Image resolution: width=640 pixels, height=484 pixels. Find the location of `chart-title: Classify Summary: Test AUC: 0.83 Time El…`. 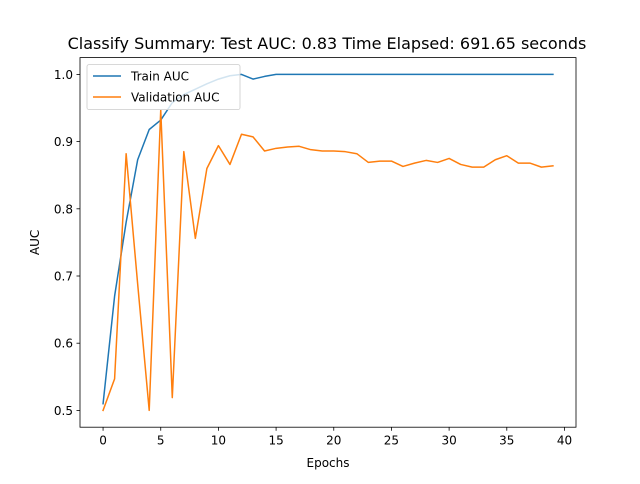

chart-title: Classify Summary: Test AUC: 0.83 Time El… is located at coordinates (327, 43).